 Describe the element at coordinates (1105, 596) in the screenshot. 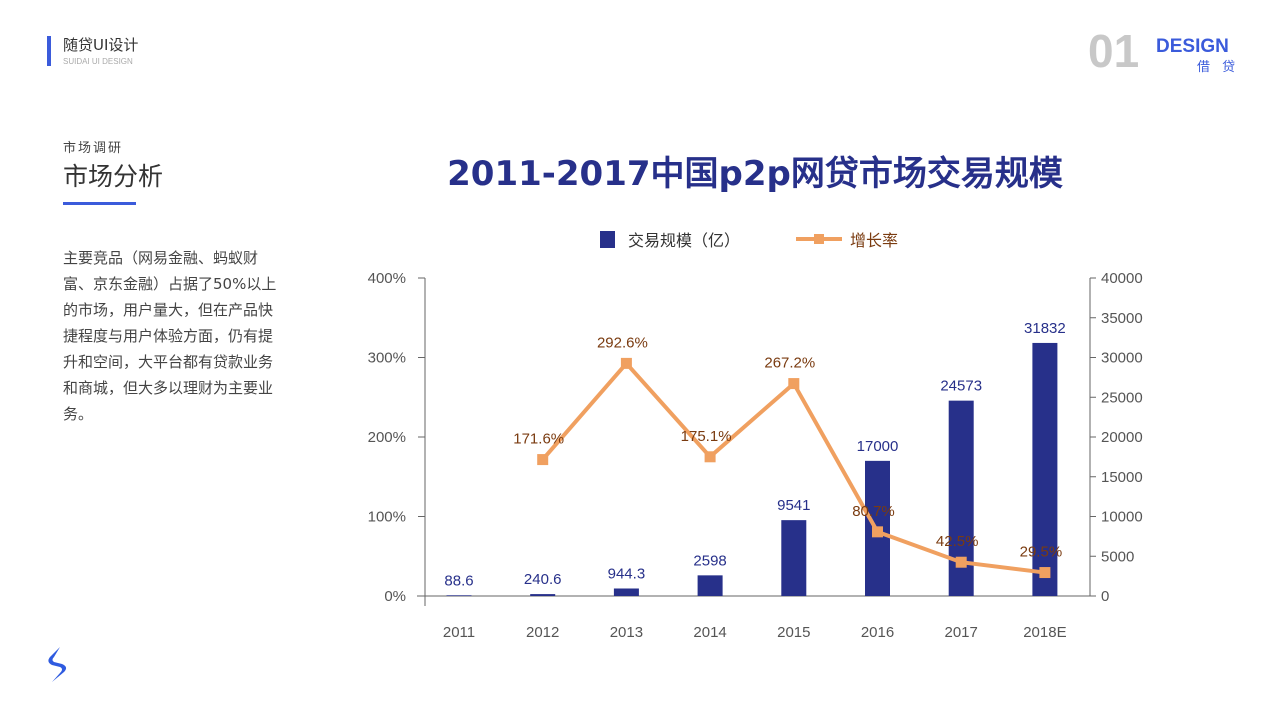

I see `right-tick-label: 0` at that location.